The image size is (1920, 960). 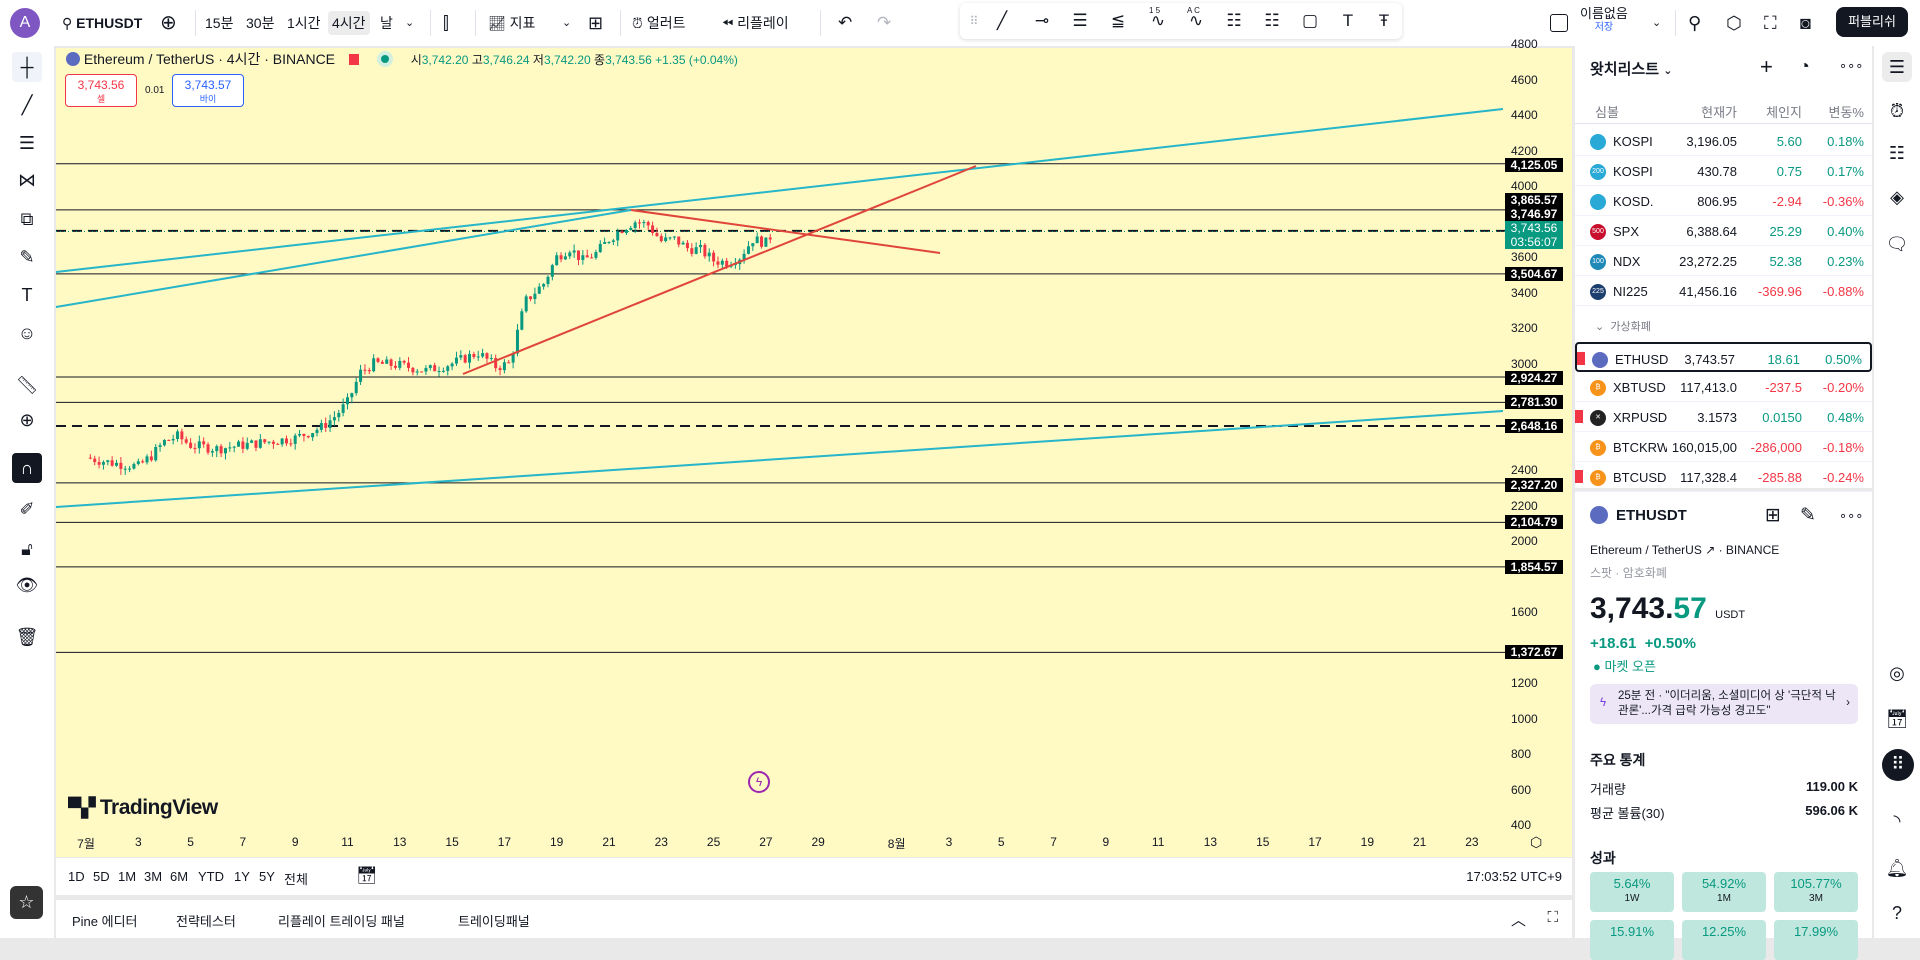 I want to click on abcd-pattern-icon: A C ∿, so click(x=1196, y=19).